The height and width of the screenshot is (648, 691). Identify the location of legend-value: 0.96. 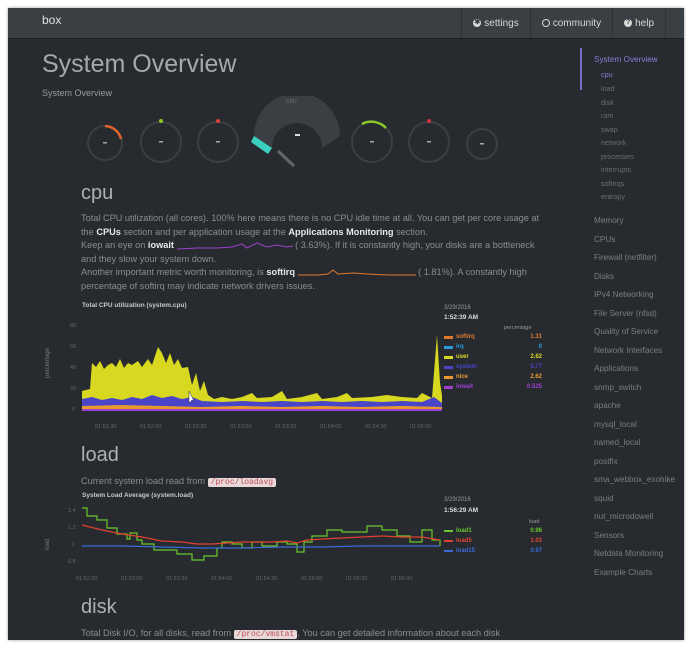
(536, 531).